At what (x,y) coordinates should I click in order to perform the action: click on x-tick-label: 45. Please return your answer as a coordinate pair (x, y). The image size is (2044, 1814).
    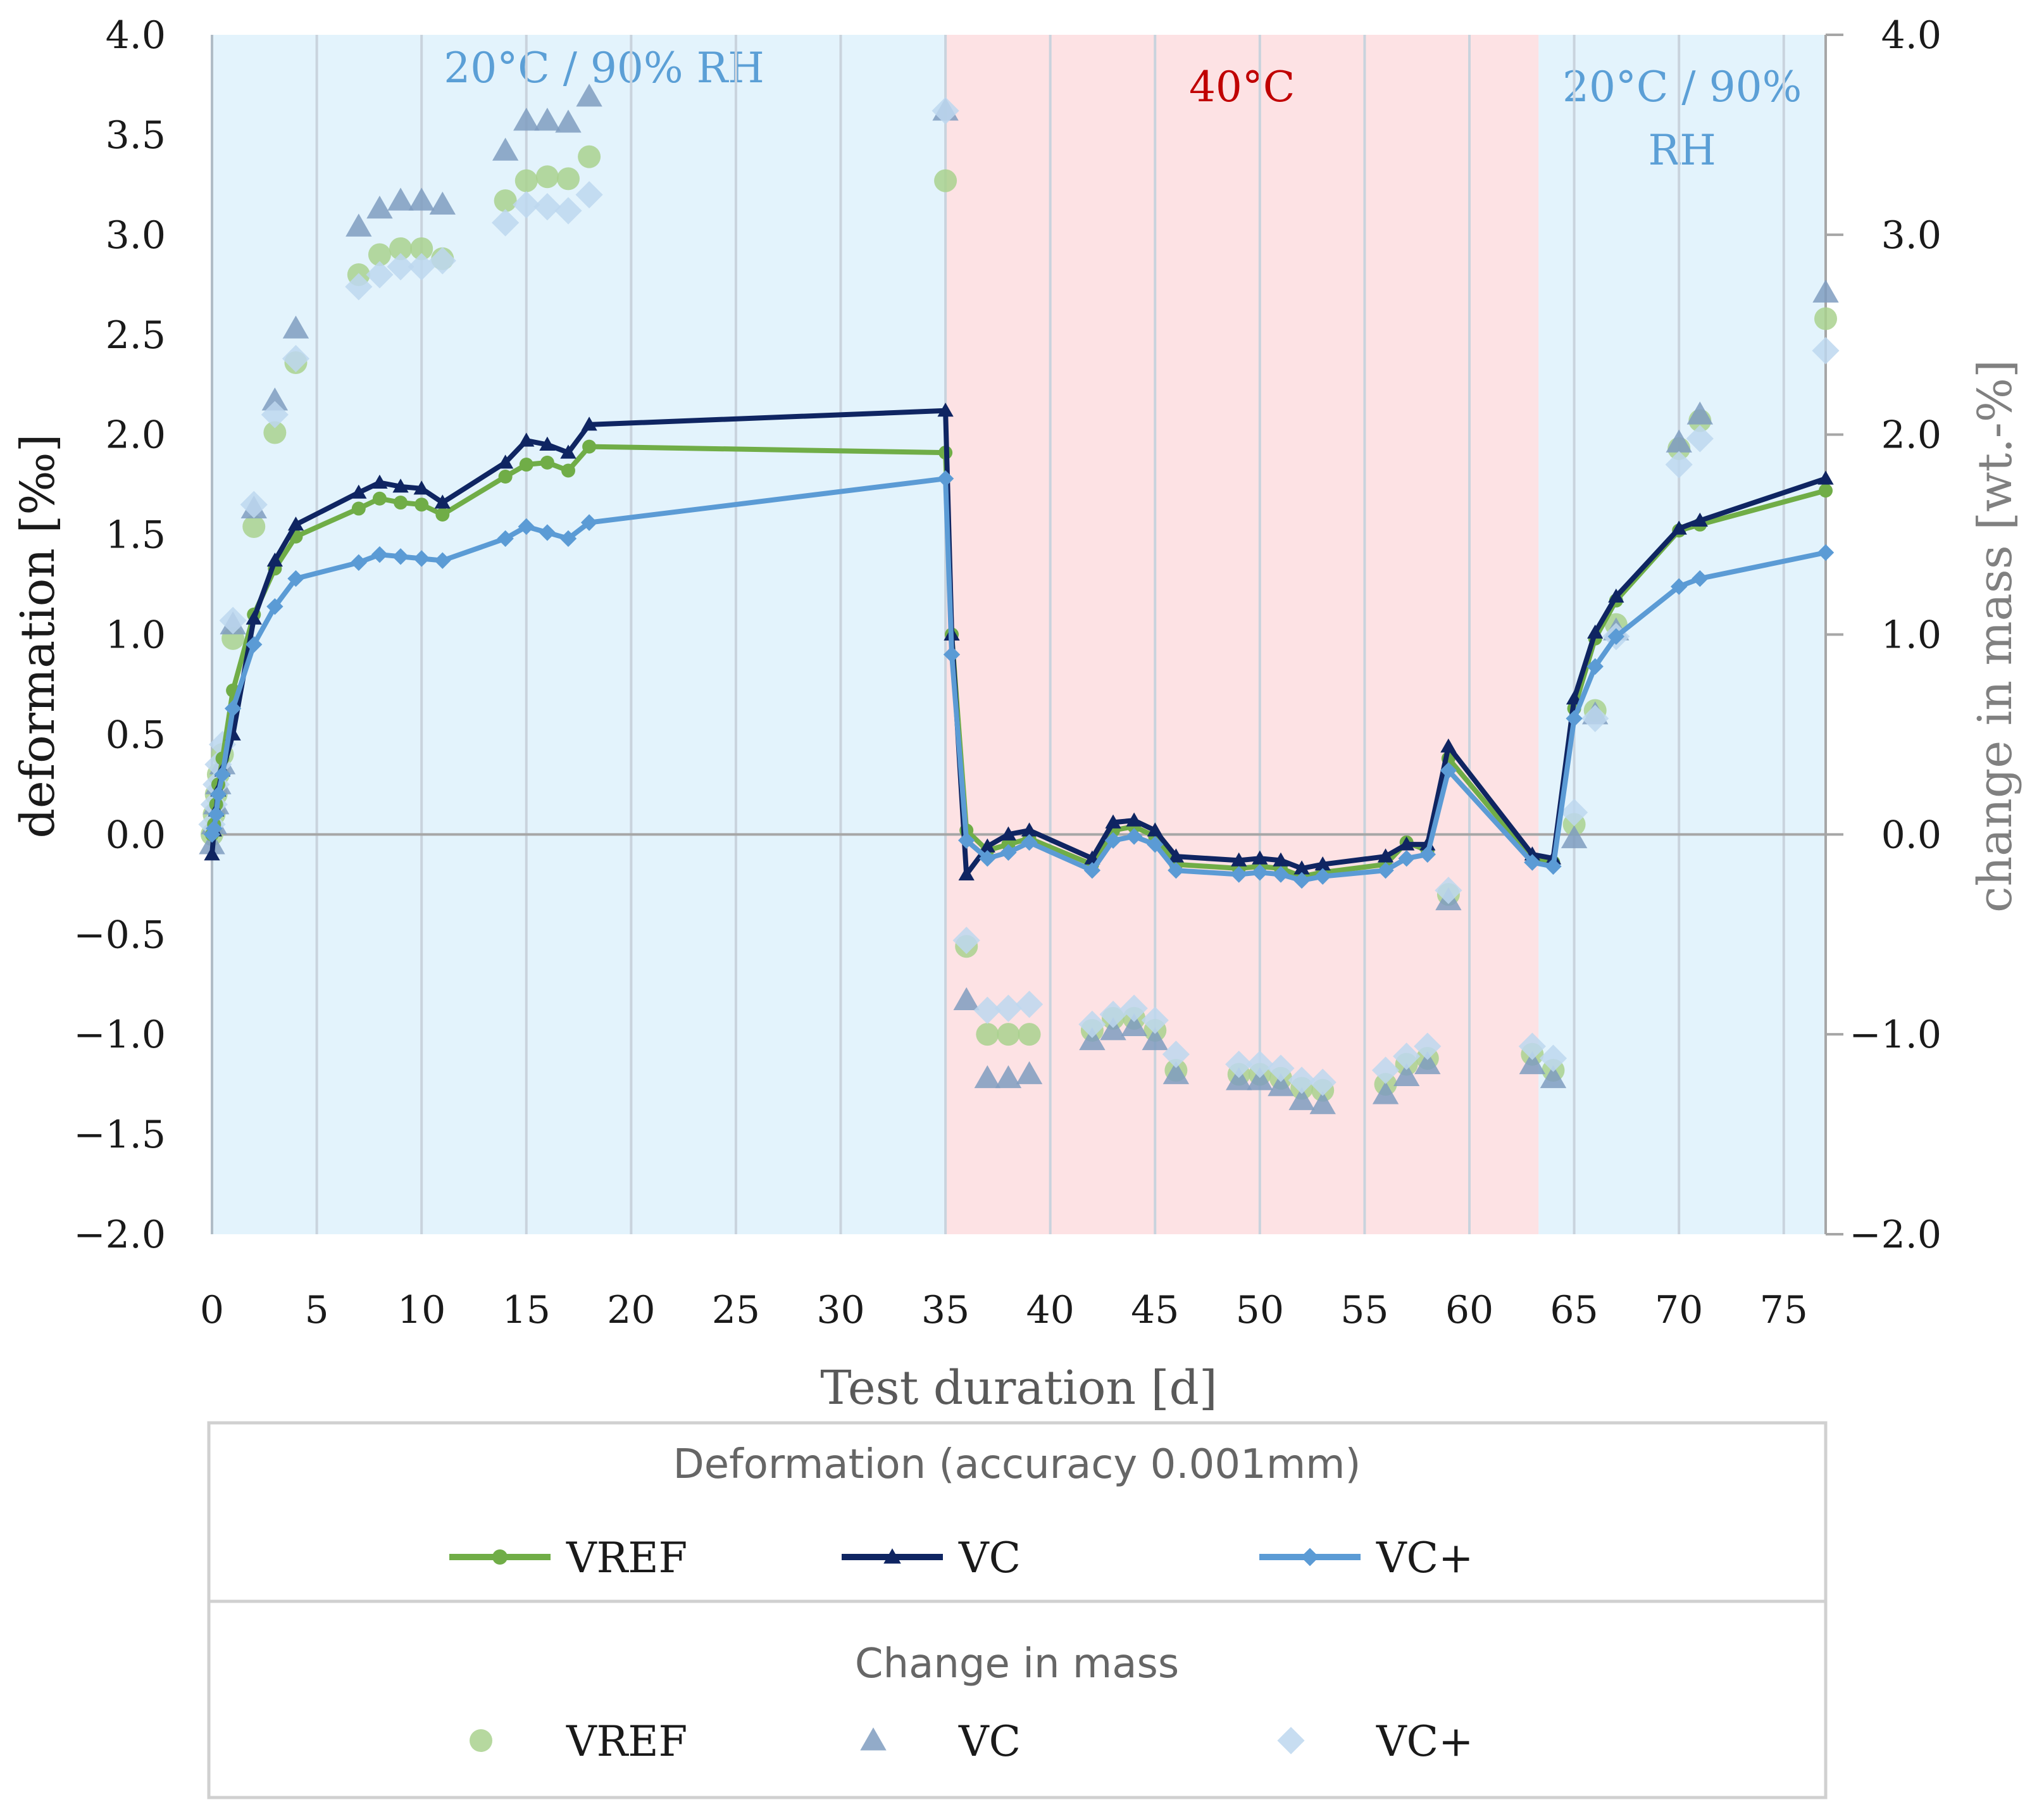
    Looking at the image, I should click on (1155, 1310).